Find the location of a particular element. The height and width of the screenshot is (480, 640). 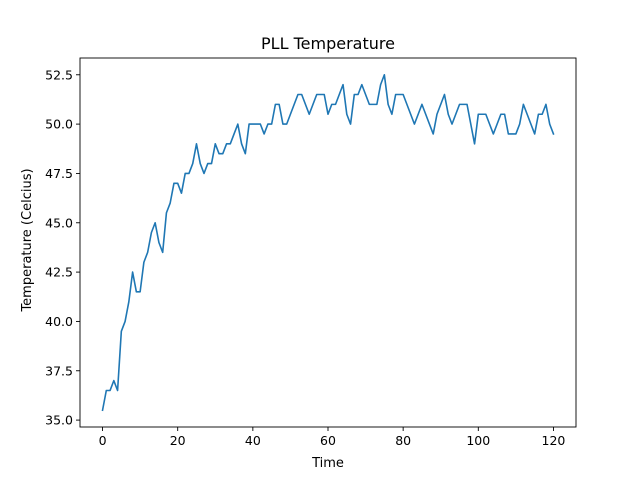

y-tick-label: 37.5 is located at coordinates (59, 370).